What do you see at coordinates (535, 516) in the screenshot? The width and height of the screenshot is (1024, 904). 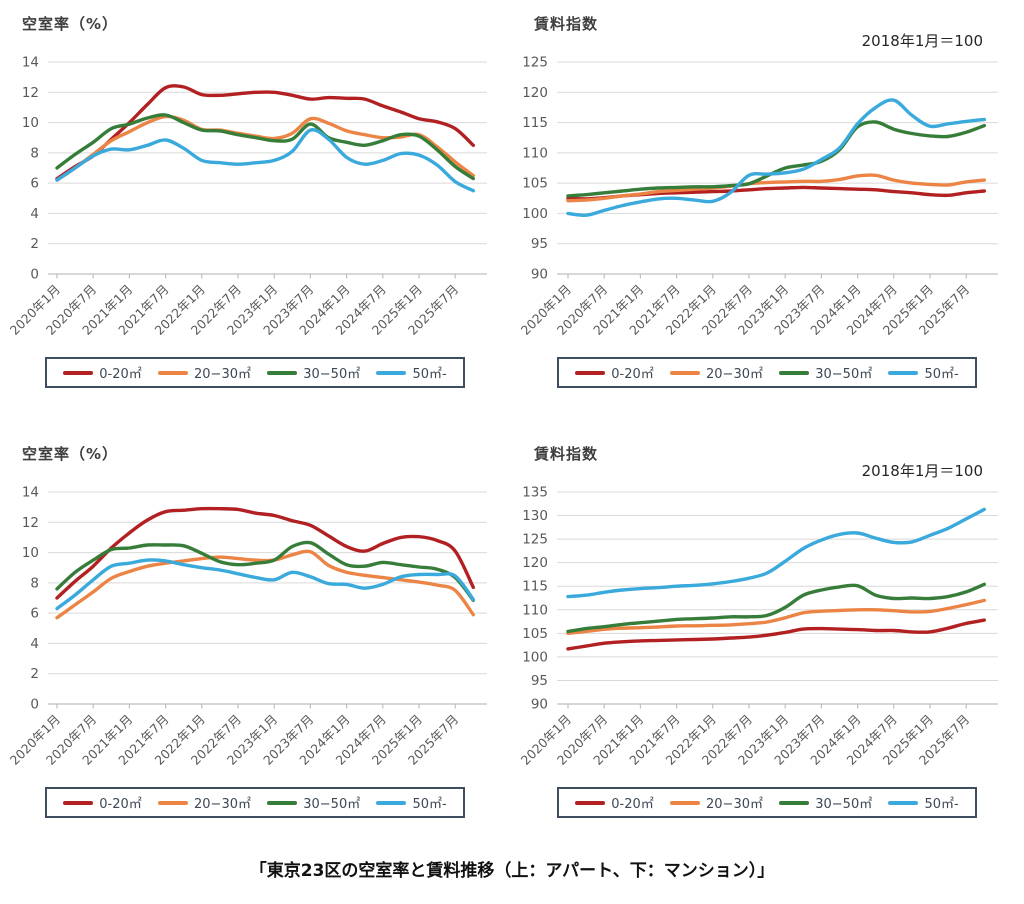 I see `y-tick-label: 130` at bounding box center [535, 516].